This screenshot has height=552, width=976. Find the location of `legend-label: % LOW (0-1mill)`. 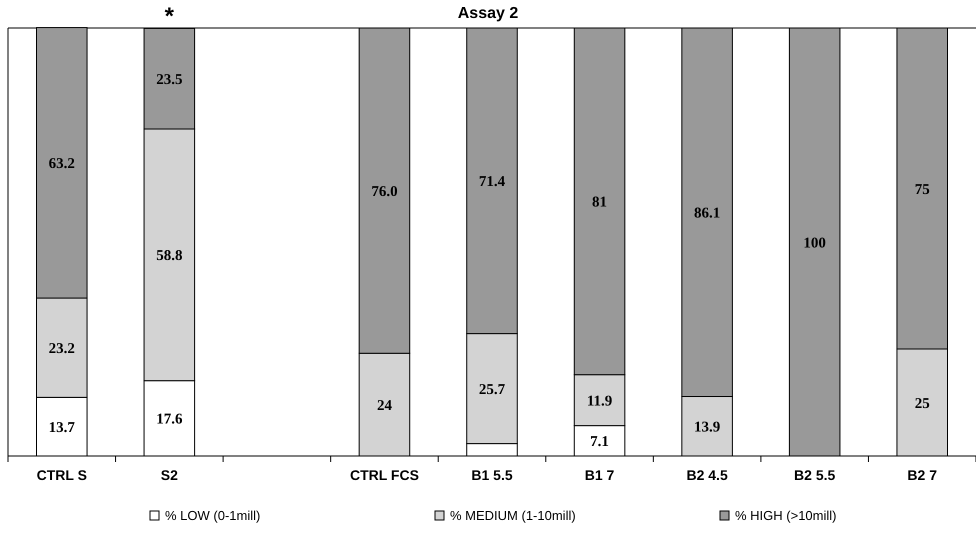

legend-label: % LOW (0-1mill) is located at coordinates (212, 515).